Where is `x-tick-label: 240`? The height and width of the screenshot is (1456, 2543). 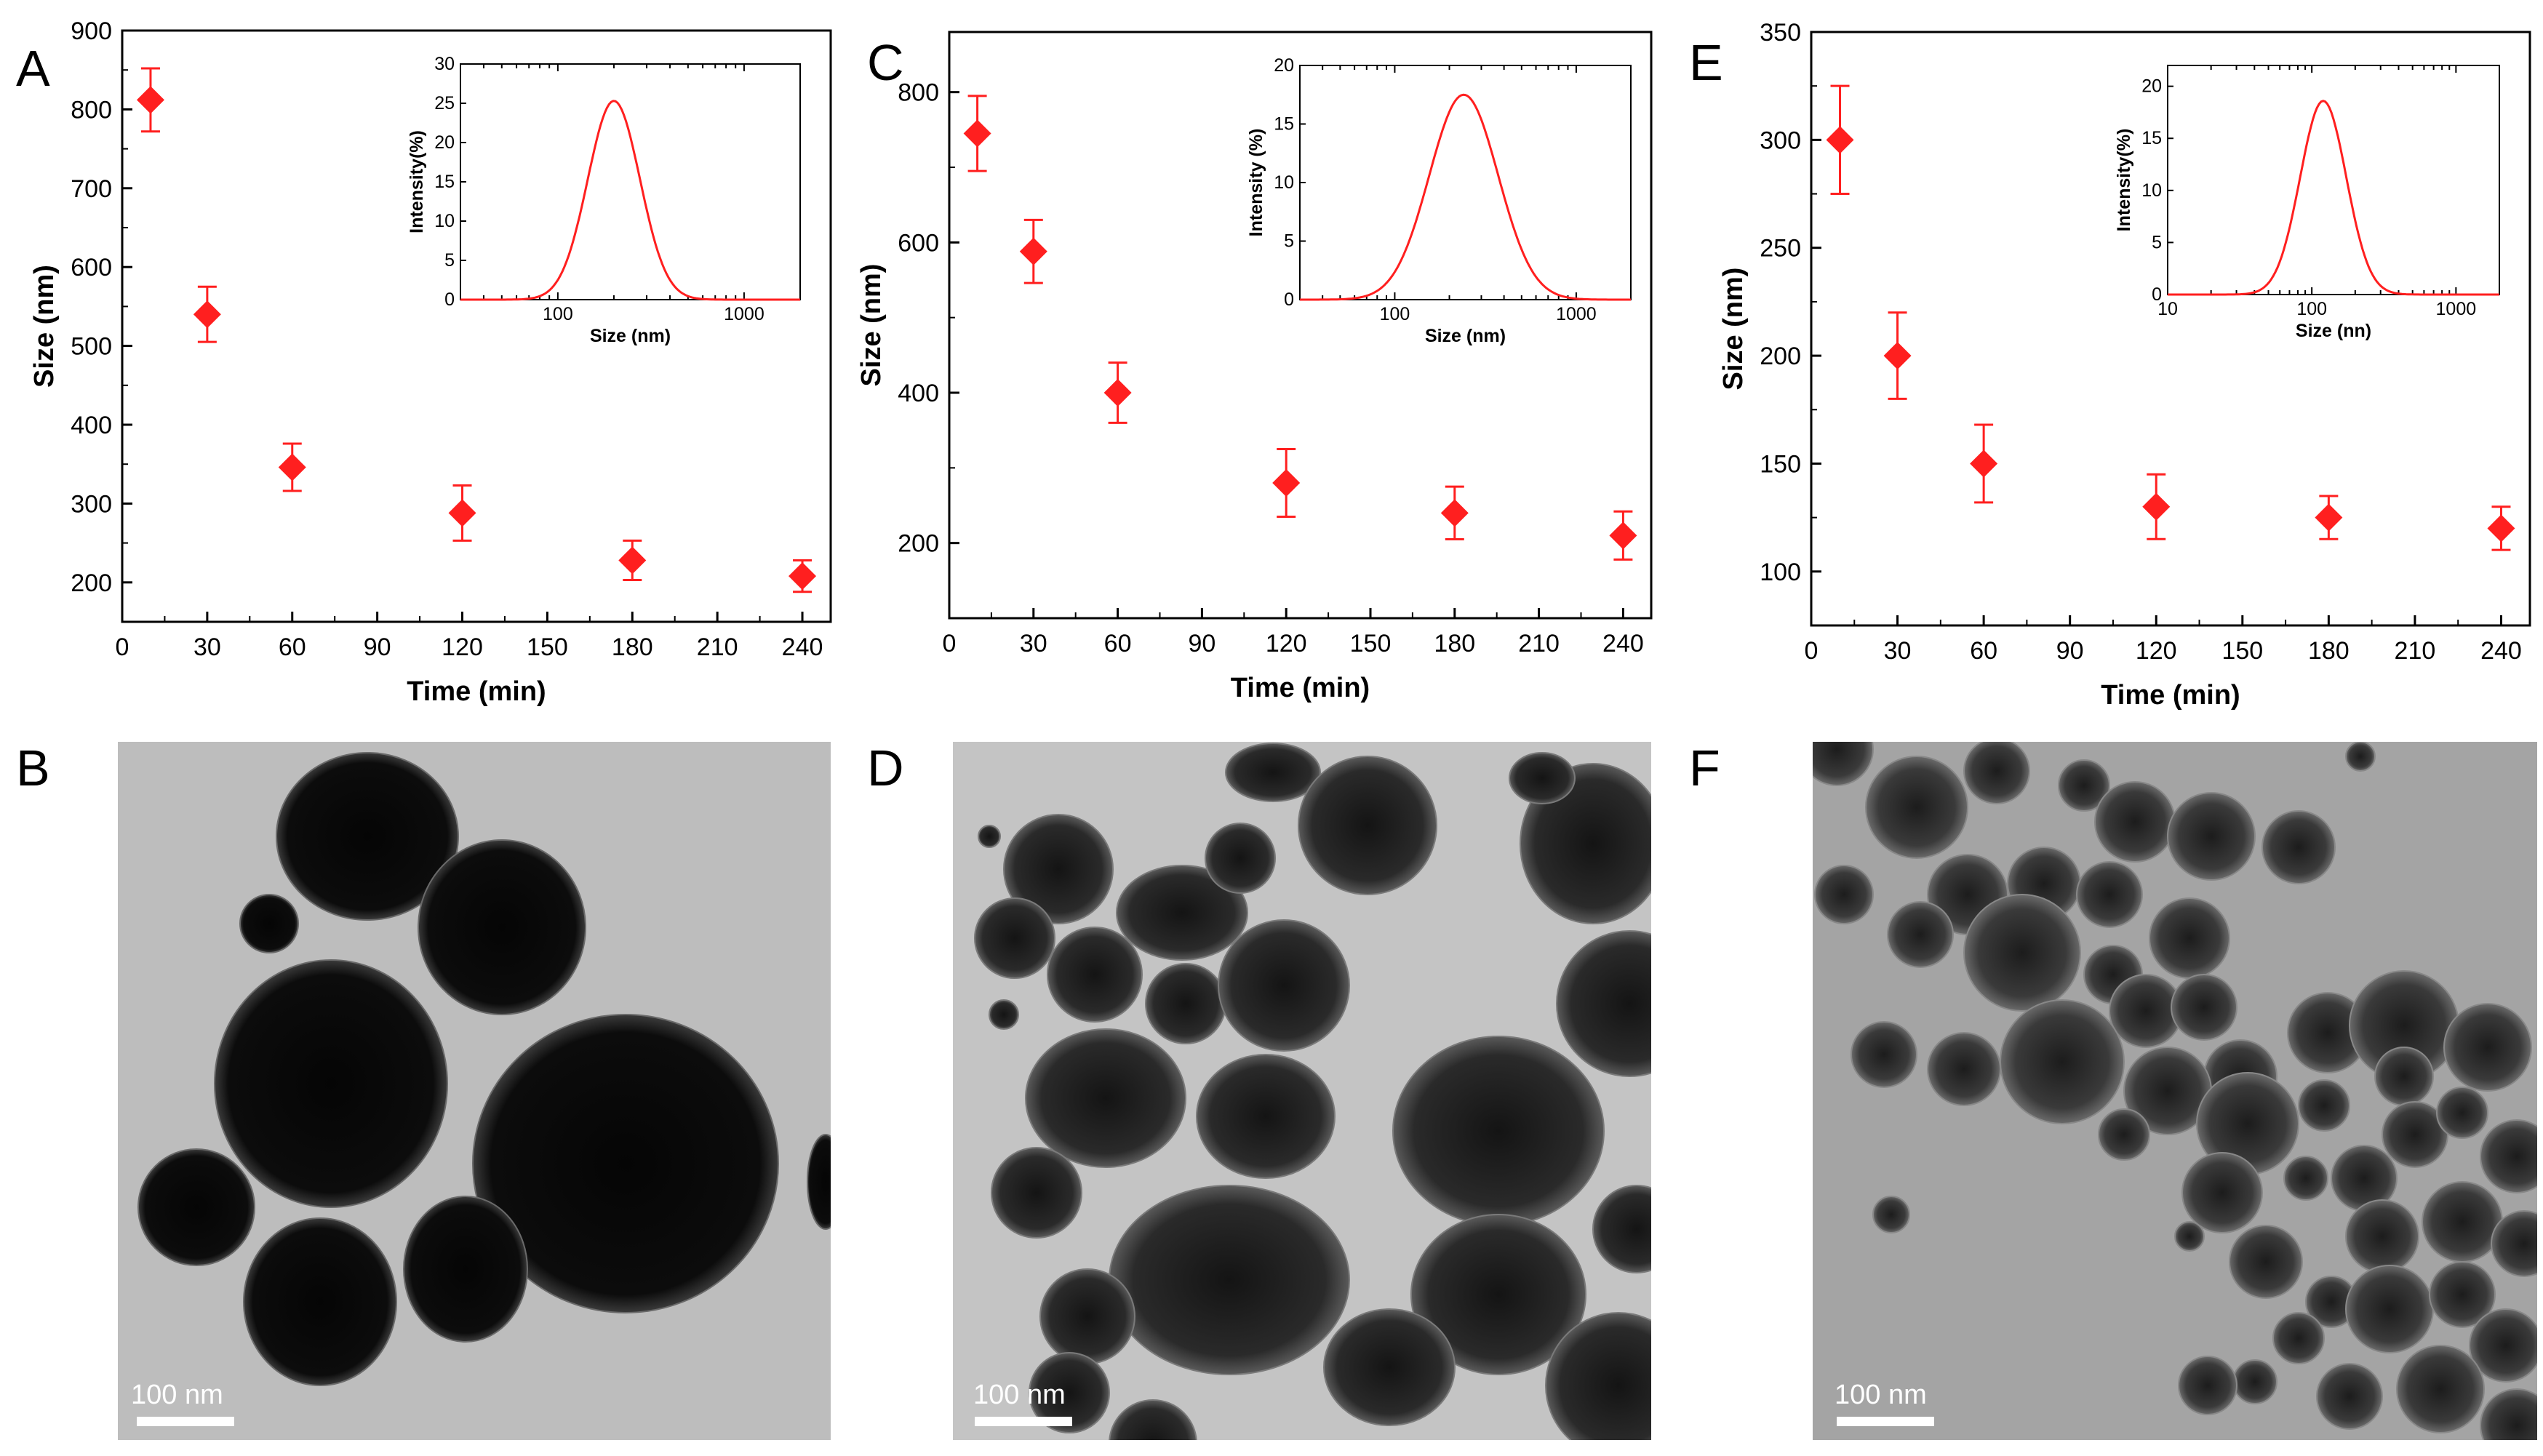 x-tick-label: 240 is located at coordinates (2501, 651).